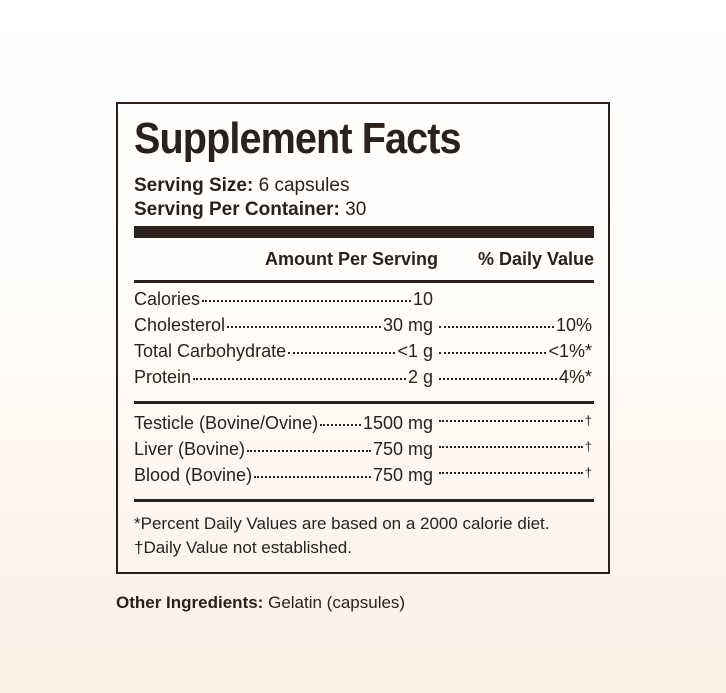 This screenshot has width=726, height=693. Describe the element at coordinates (190, 602) in the screenshot. I see `other-ingredients-label: Other Ingredients:` at that location.